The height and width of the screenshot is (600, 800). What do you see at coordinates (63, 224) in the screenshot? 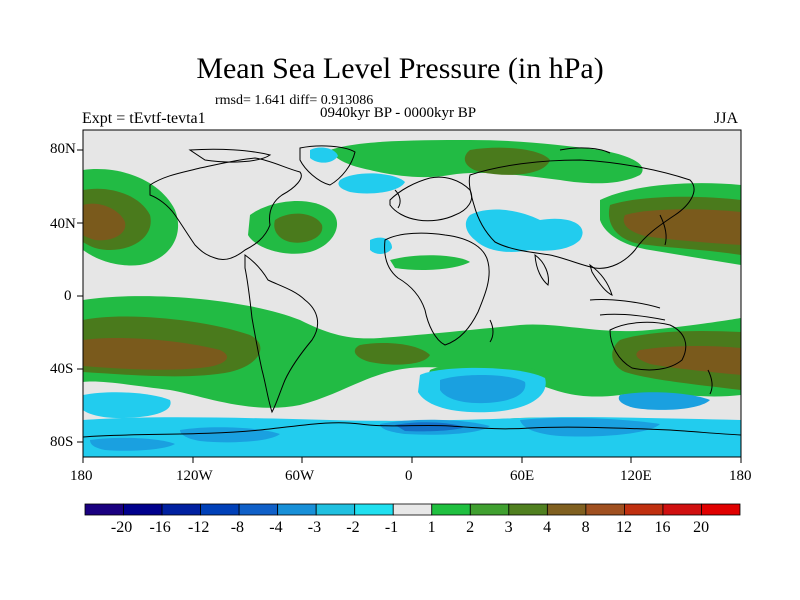
I see `y-tick-label: 40N` at bounding box center [63, 224].